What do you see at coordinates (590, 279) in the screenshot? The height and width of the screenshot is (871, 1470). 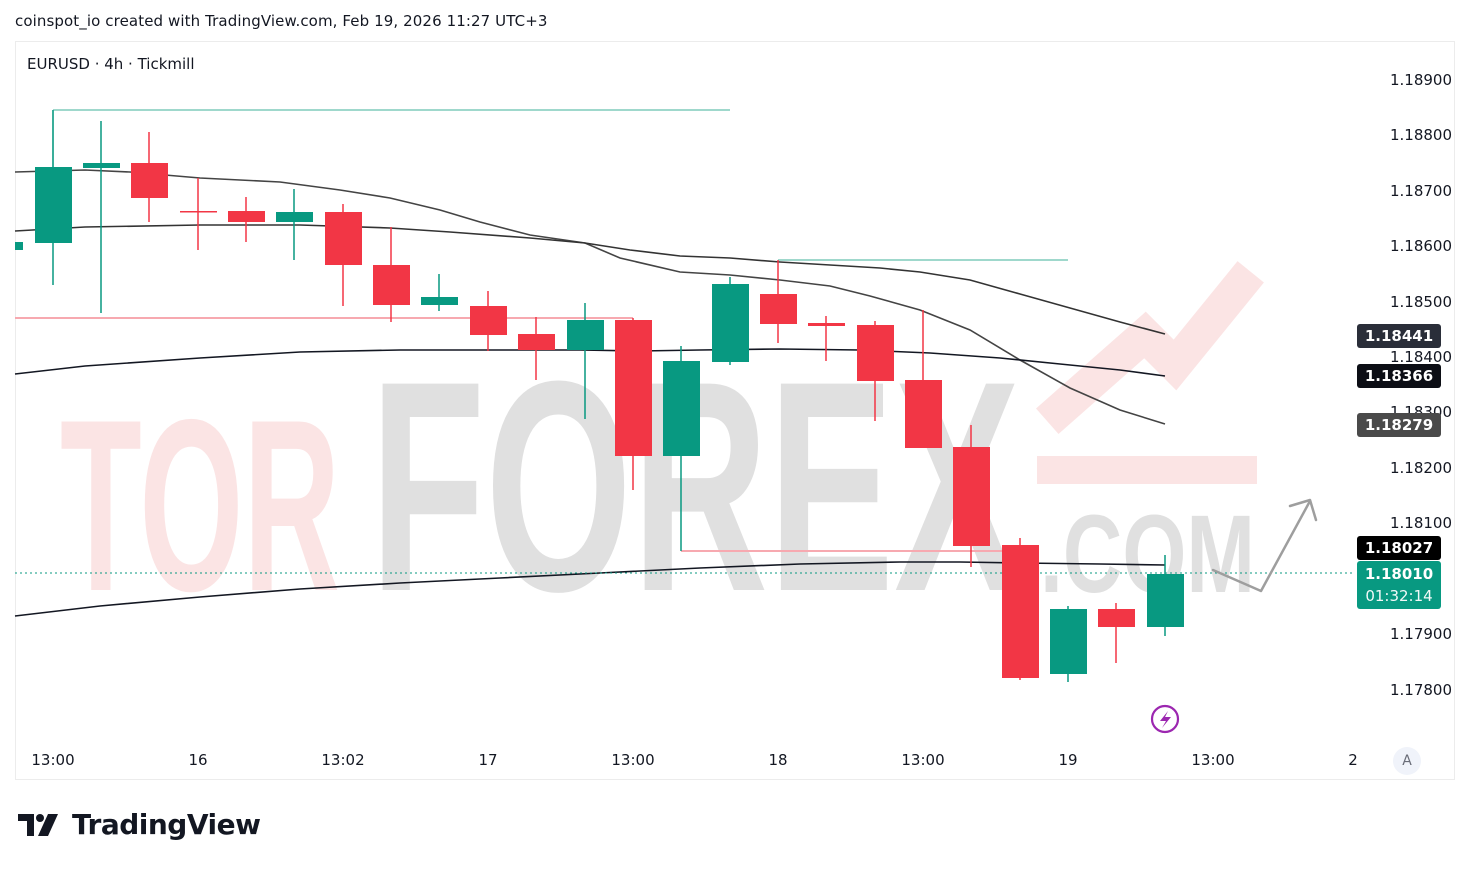 I see `ma-medium-line` at bounding box center [590, 279].